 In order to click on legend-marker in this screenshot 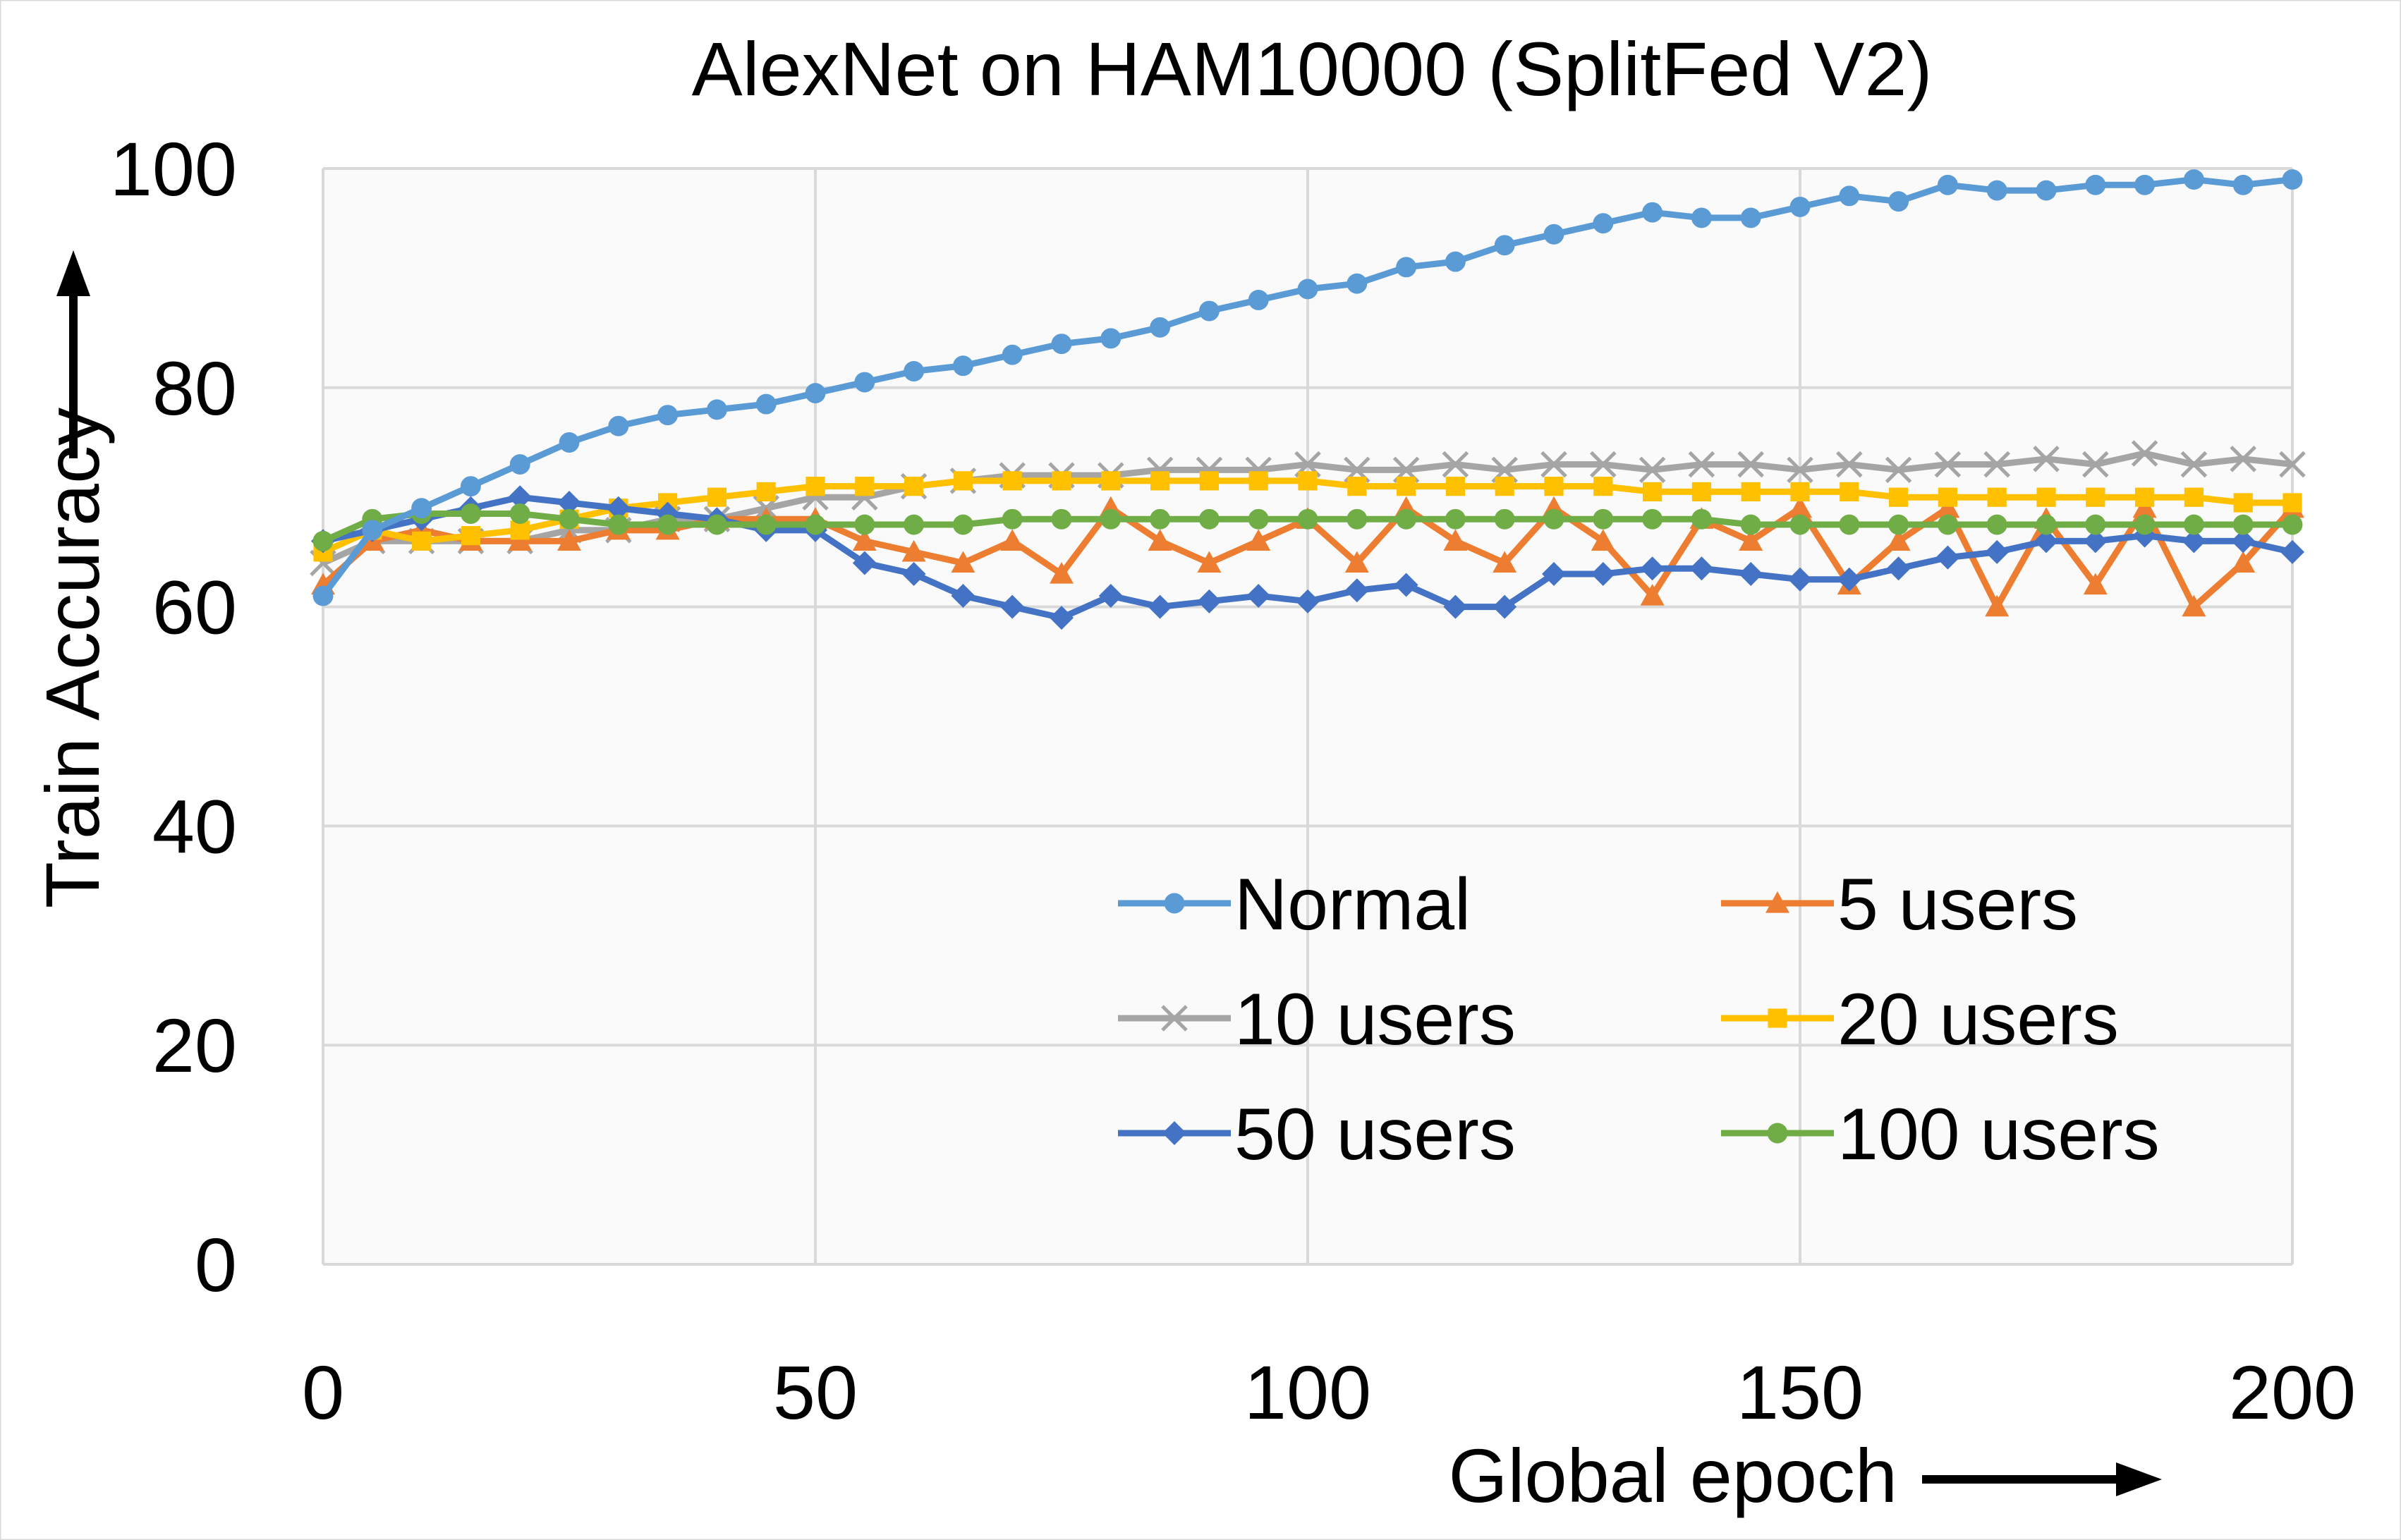, I will do `click(1174, 1133)`.